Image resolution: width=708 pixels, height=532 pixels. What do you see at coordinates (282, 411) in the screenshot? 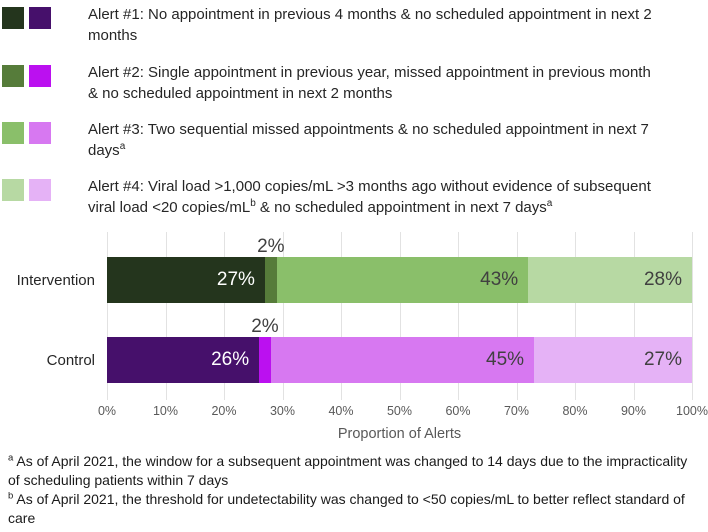
I see `x-tick-label: 30%` at bounding box center [282, 411].